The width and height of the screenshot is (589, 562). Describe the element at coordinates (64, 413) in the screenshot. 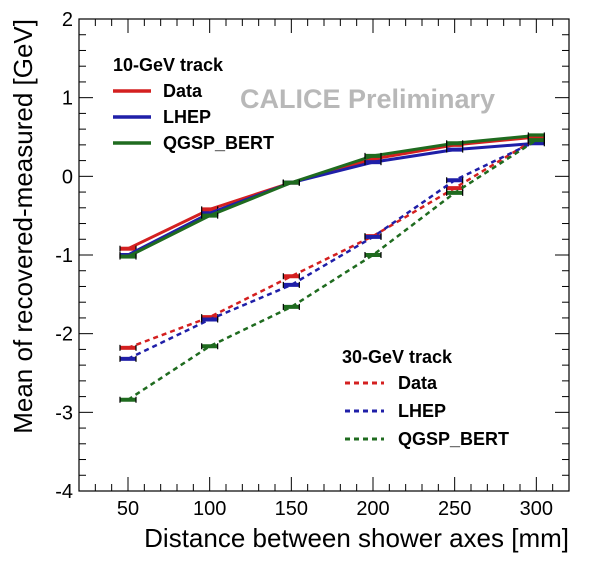

I see `y-tick-label: -3` at that location.